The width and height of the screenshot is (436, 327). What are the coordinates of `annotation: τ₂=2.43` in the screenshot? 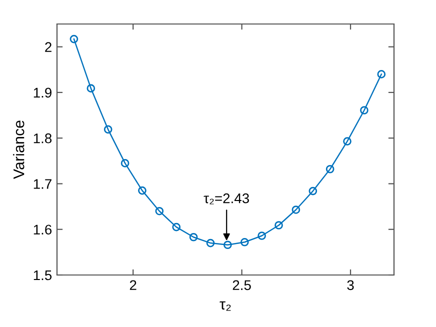 It's located at (226, 198).